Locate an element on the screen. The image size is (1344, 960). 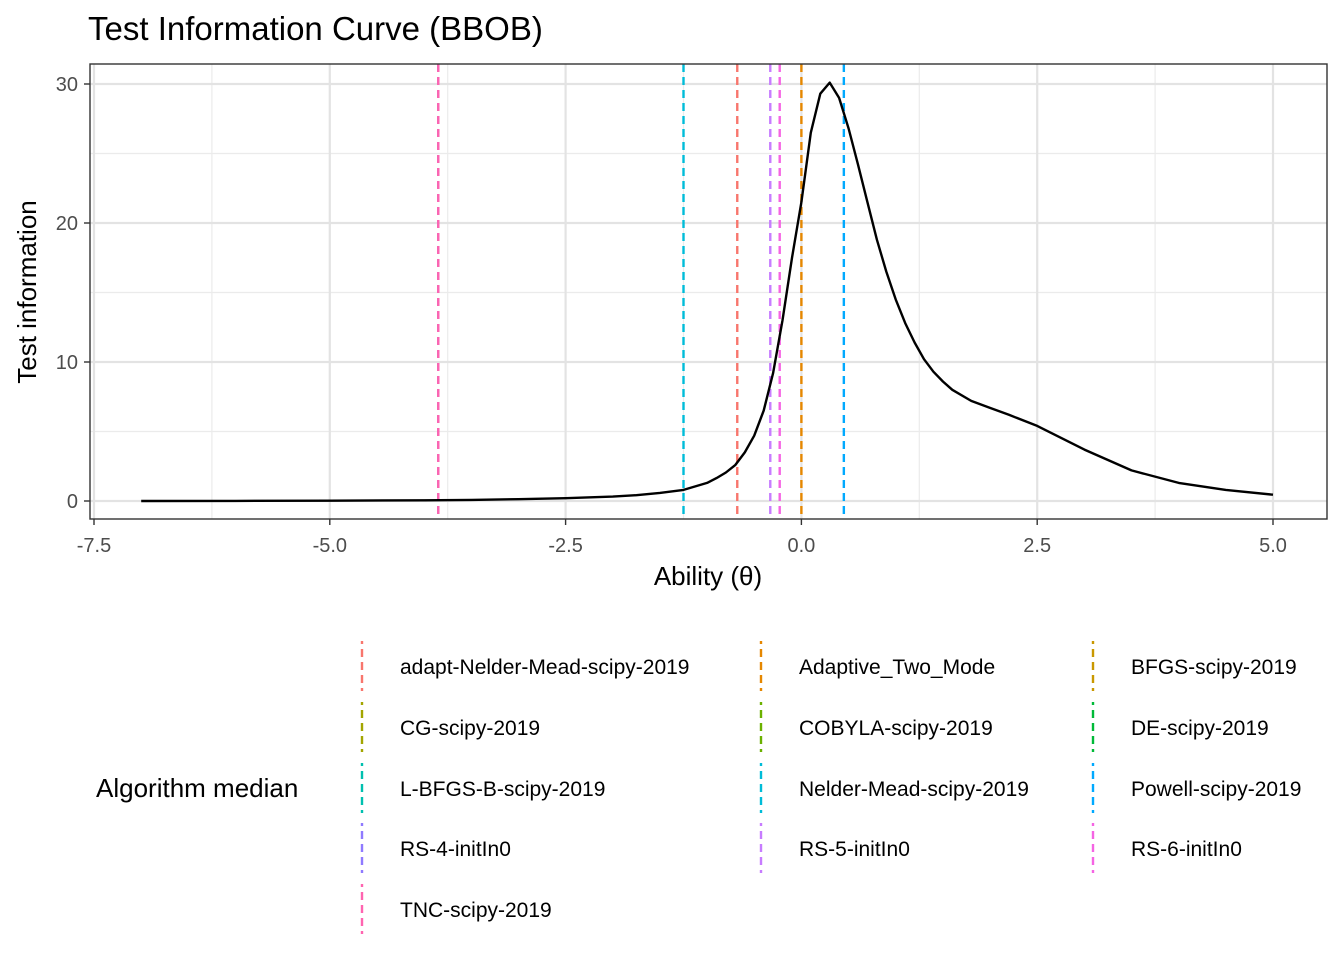
legend-item: Nelder-Mead-scipy-2019 is located at coordinates (894, 788).